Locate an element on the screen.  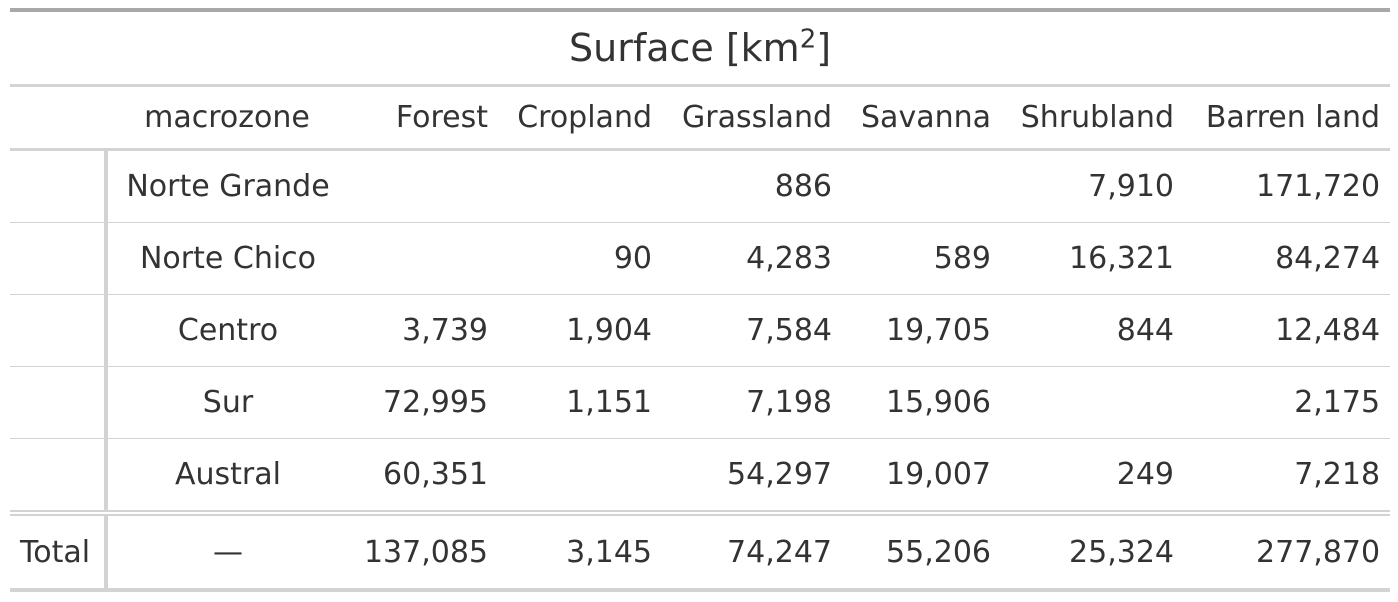
cell-shrubland: 7,910 is located at coordinates (1092, 186).